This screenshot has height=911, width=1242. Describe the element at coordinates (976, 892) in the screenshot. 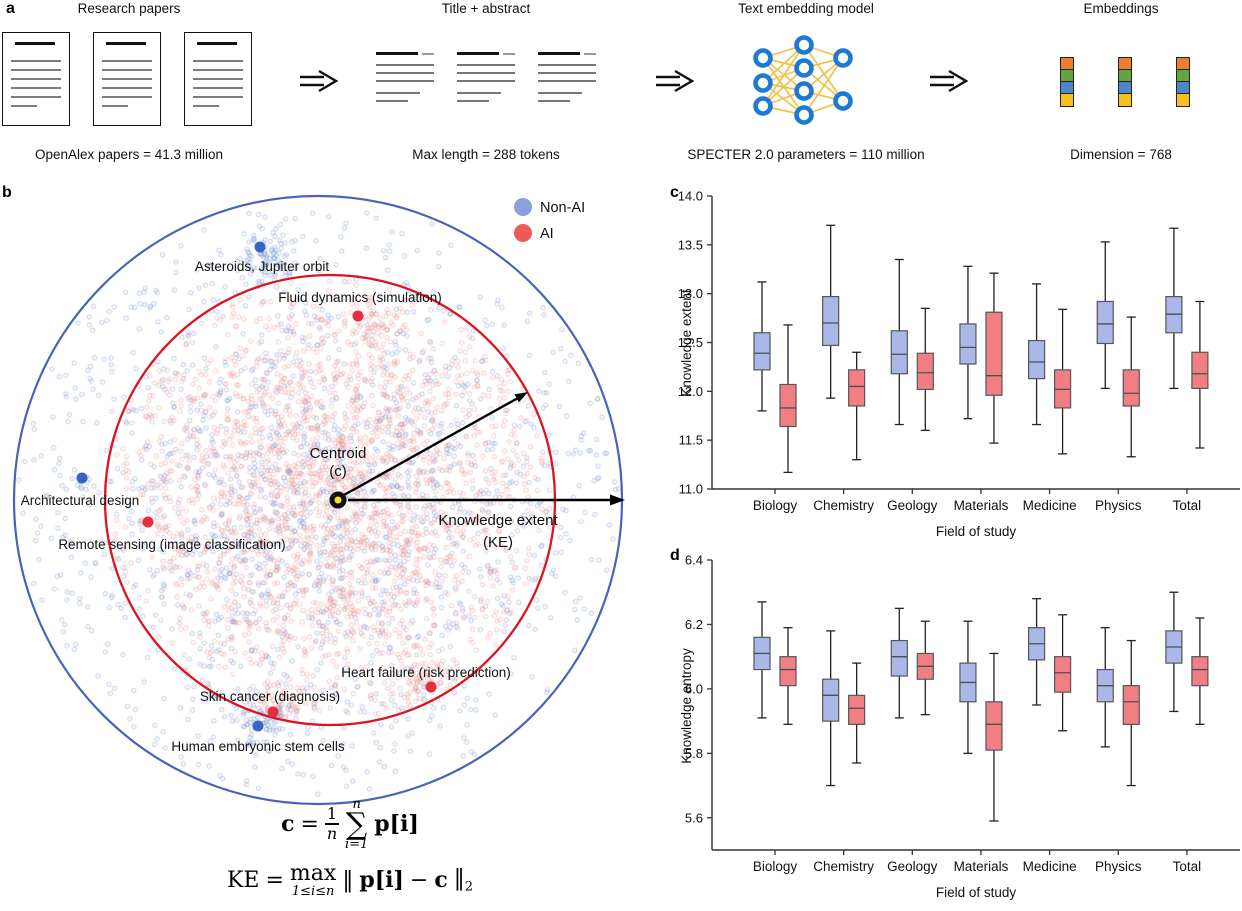

I see `x-axis-label: Field of study` at that location.